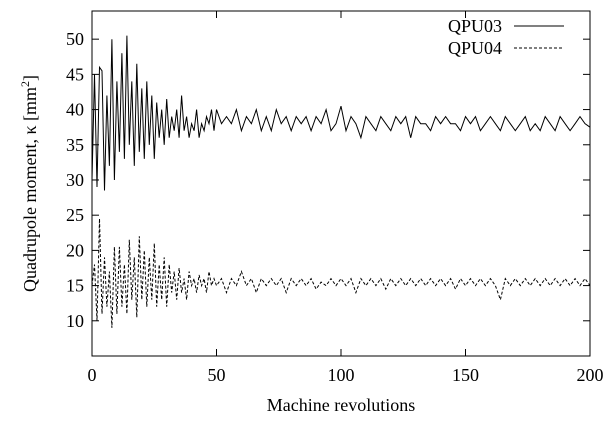  I want to click on y-tick-label-20: 20, so click(75, 250).